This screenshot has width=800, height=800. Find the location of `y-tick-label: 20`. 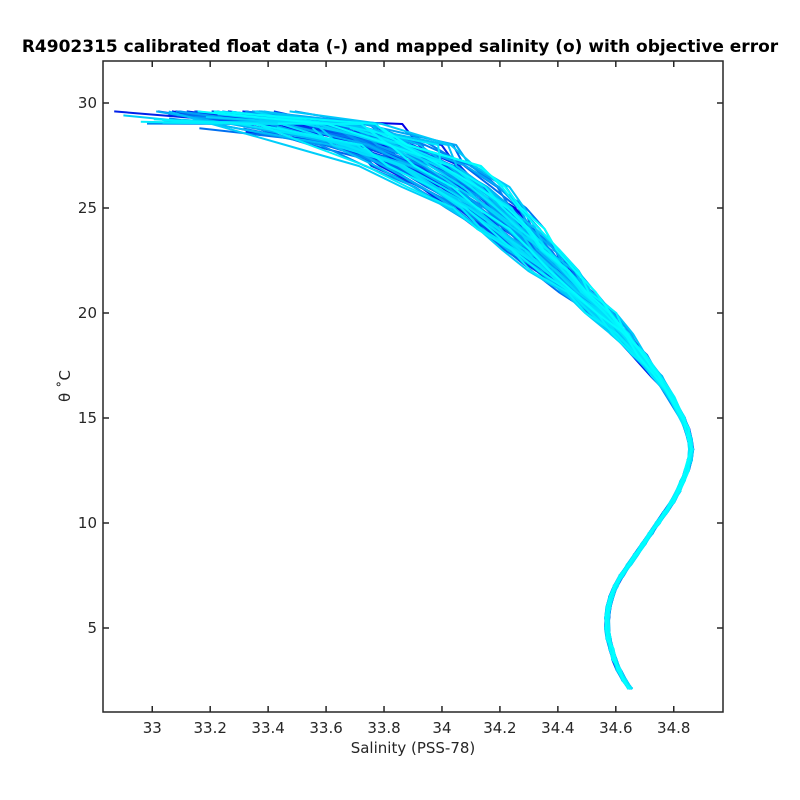

y-tick-label: 20 is located at coordinates (87, 313).